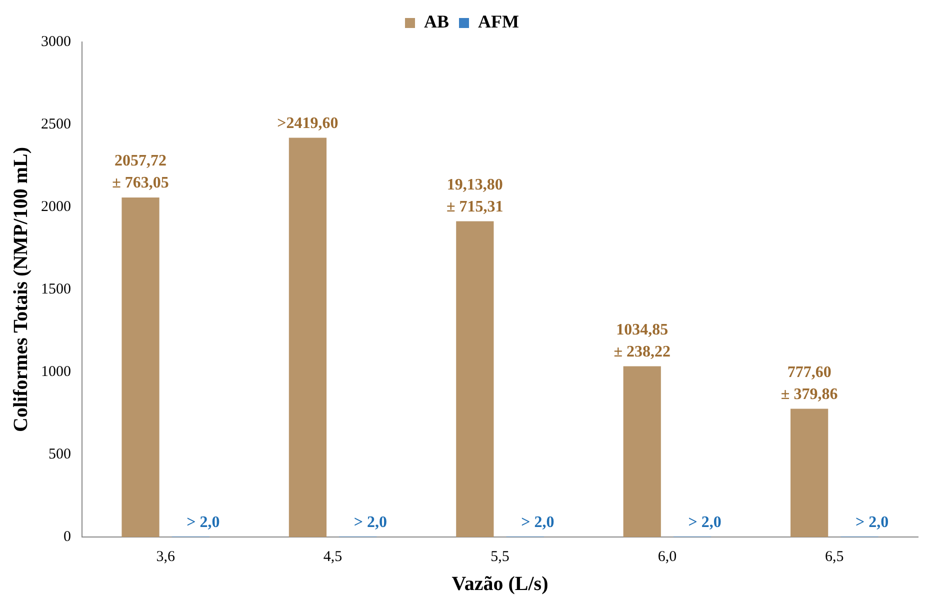 Image resolution: width=938 pixels, height=605 pixels. Describe the element at coordinates (500, 556) in the screenshot. I see `x-tick-label: 5,5` at that location.